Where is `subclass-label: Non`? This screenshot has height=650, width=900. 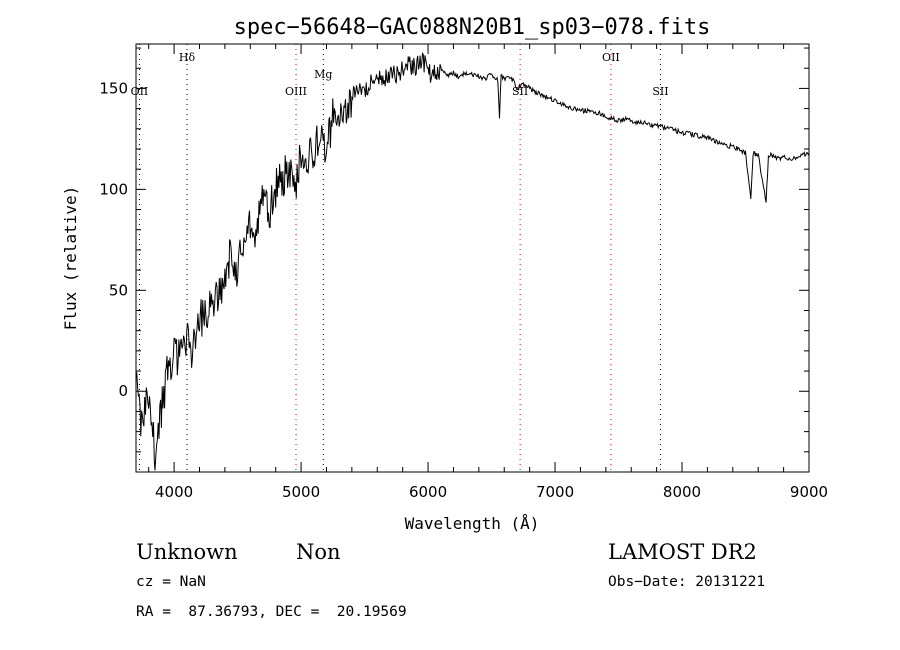 subclass-label: Non is located at coordinates (318, 552).